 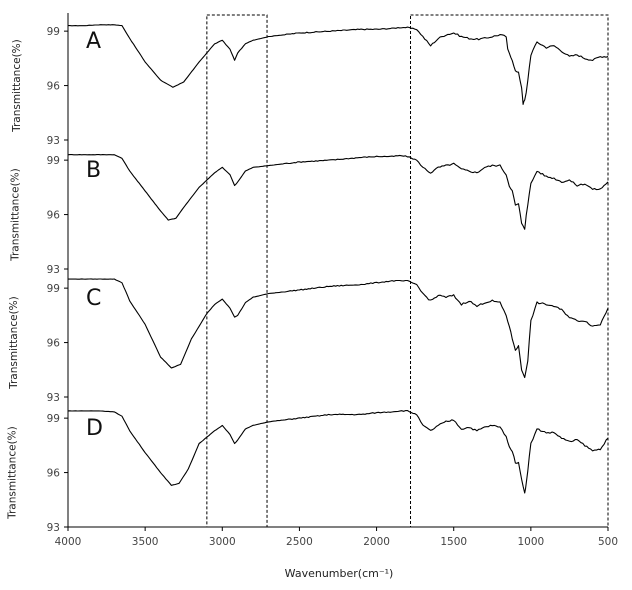 I want to click on x-tick-label: 2000, so click(x=376, y=542).